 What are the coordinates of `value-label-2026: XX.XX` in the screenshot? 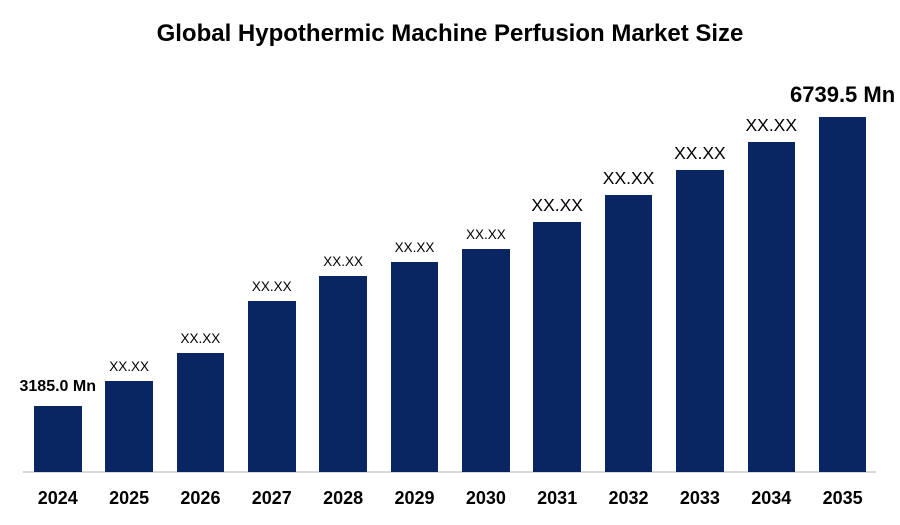 It's located at (200, 338).